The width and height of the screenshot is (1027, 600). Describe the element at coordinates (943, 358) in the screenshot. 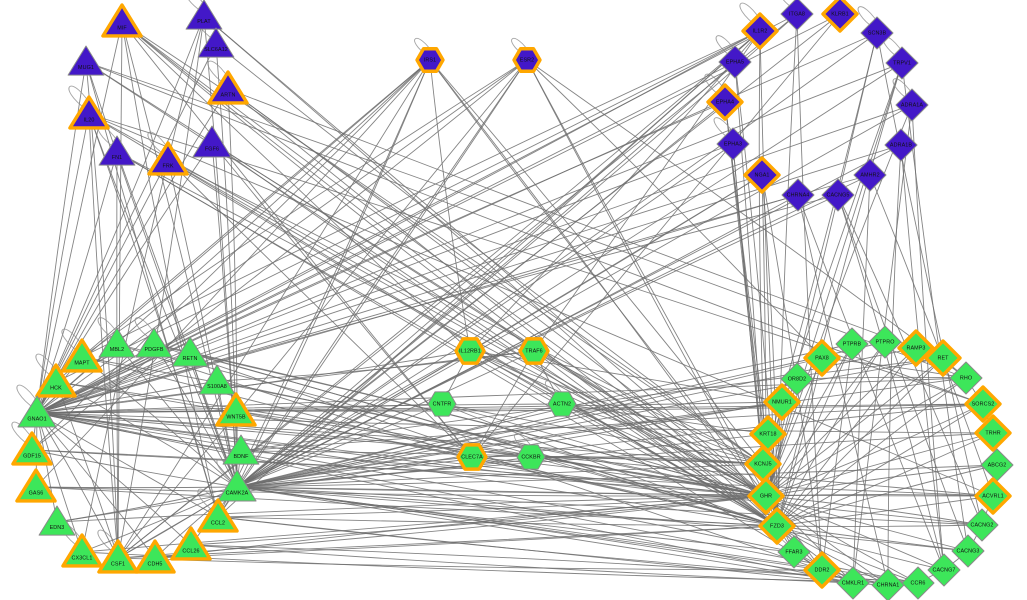

I see `graph-node-ret` at that location.